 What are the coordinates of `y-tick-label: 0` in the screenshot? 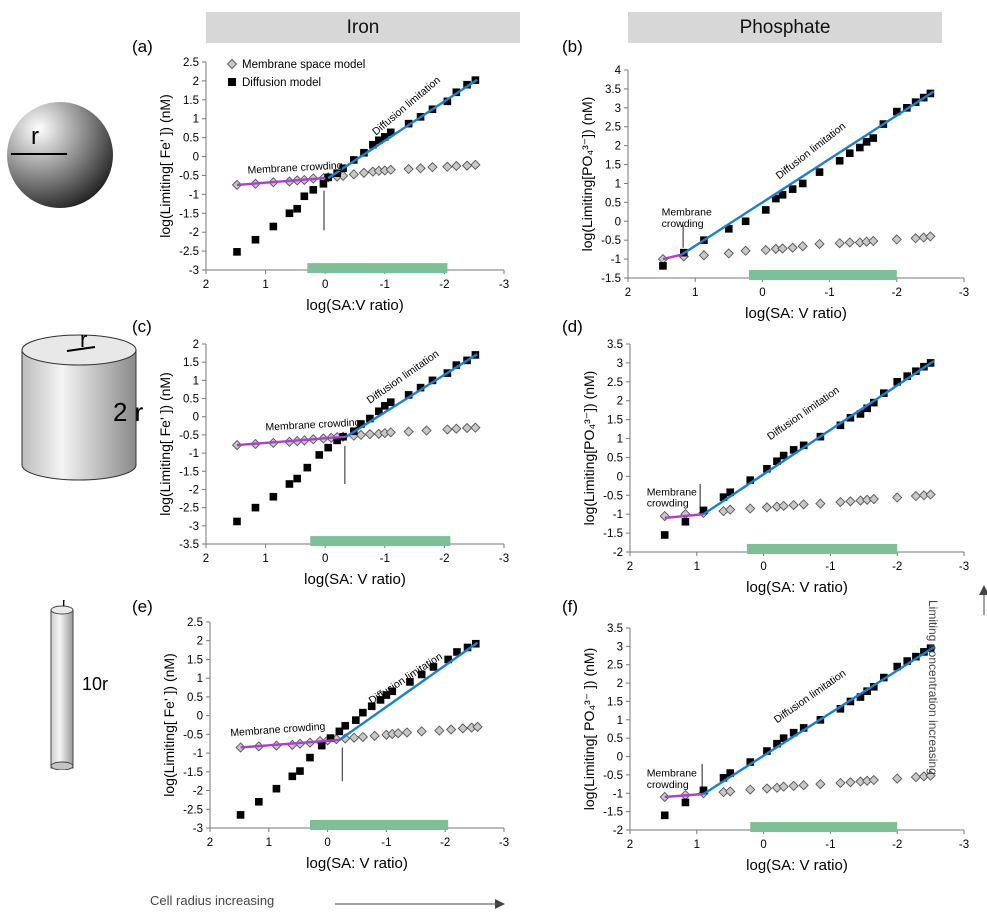 It's located at (196, 158).